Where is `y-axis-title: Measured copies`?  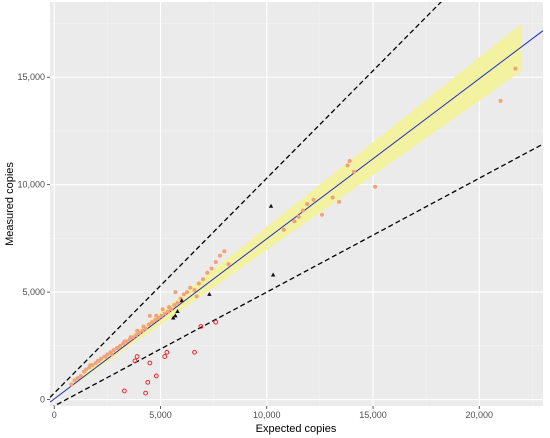
y-axis-title: Measured copies is located at coordinates (10, 204).